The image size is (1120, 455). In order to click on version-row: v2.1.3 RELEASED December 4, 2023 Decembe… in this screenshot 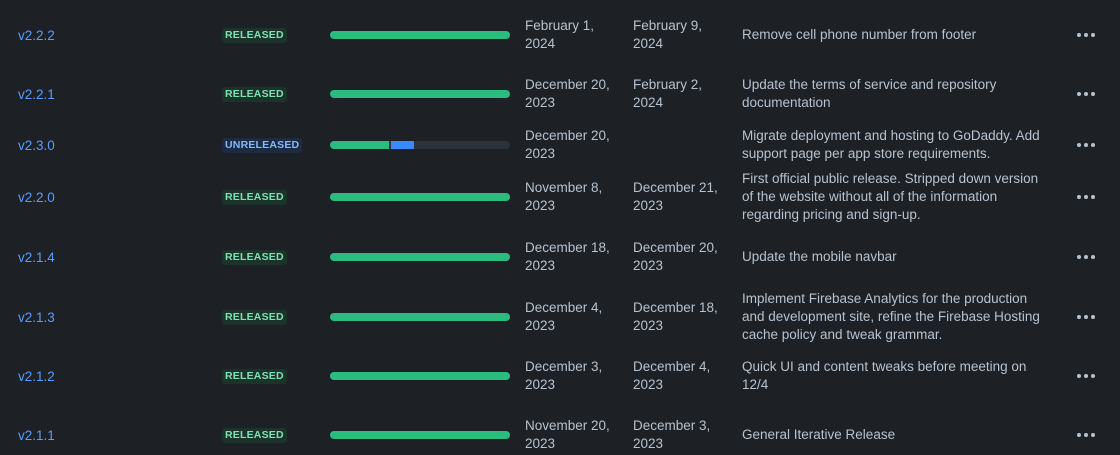, I will do `click(560, 317)`.